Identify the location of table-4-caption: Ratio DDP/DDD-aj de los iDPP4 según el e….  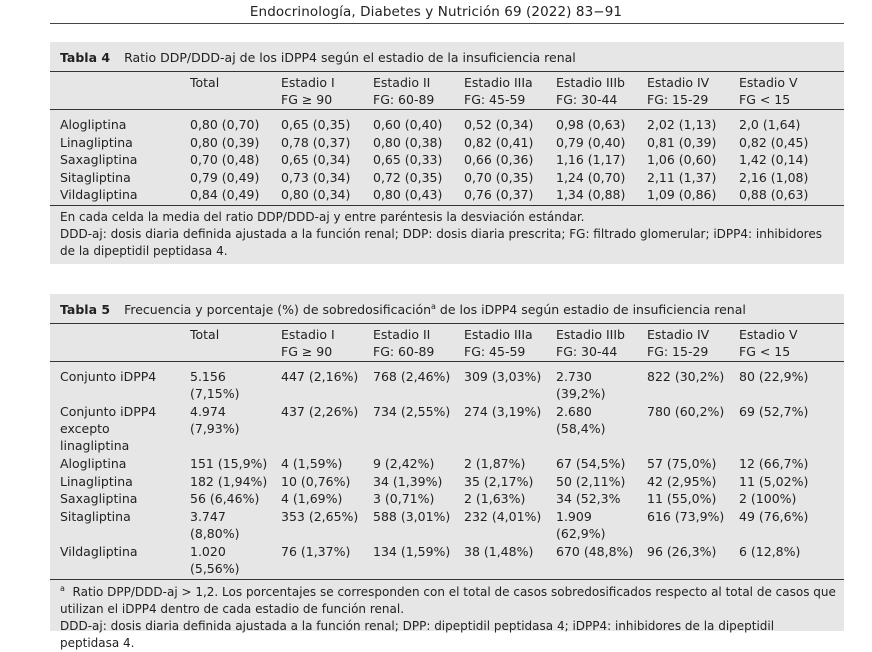
(350, 57).